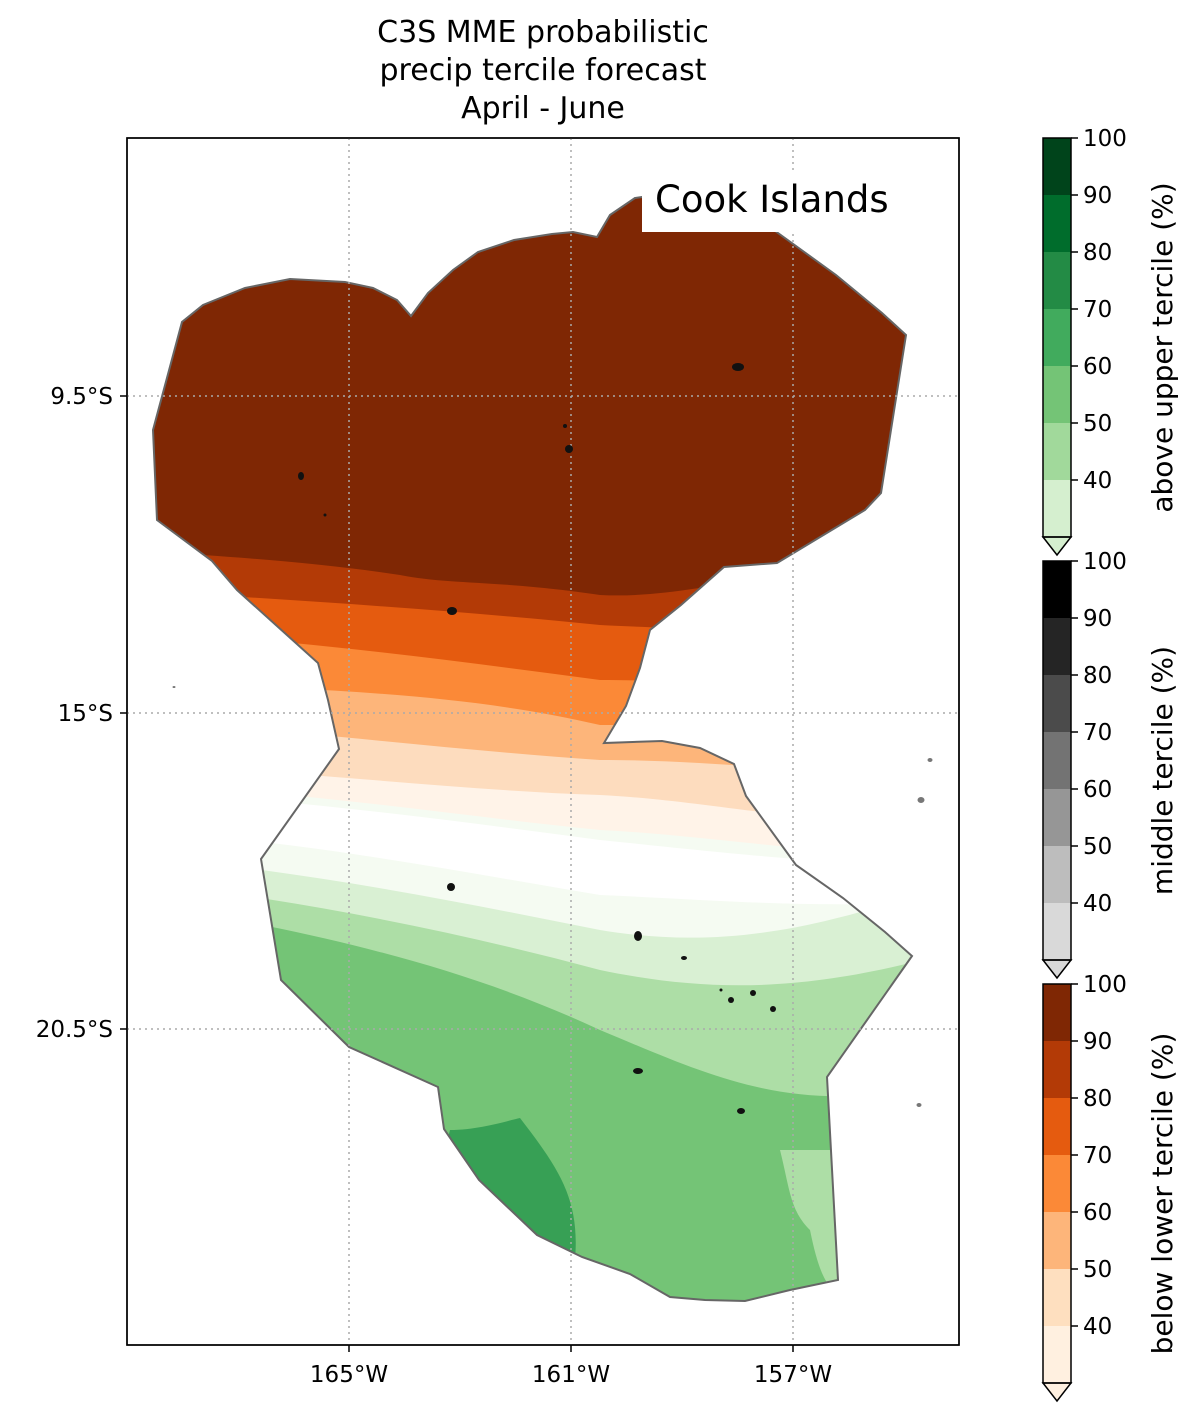 This screenshot has width=1199, height=1408. Describe the element at coordinates (684, 958) in the screenshot. I see `island-manuae` at that location.